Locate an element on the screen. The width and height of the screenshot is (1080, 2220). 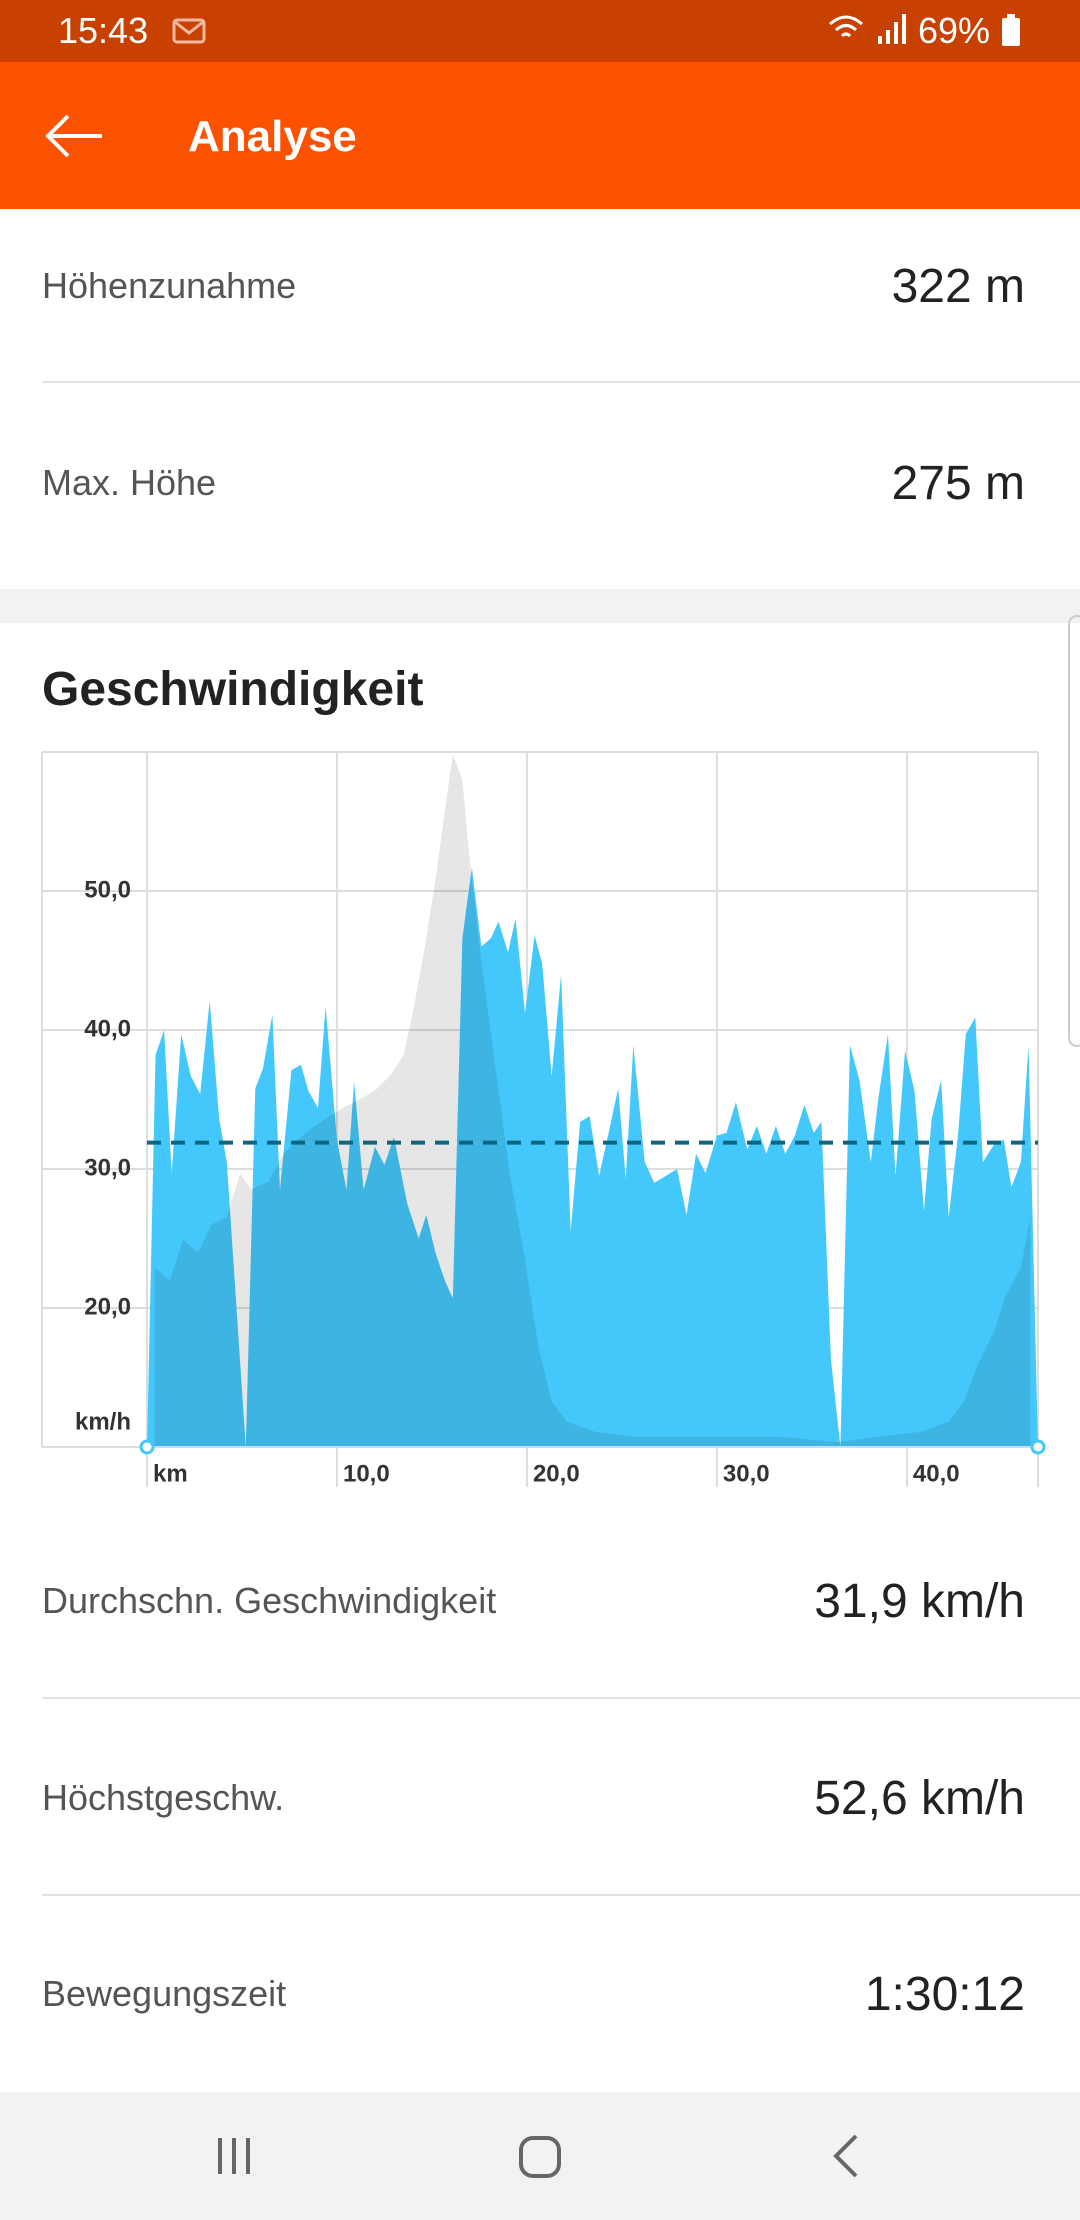
stat-value: 52,6 km/h is located at coordinates (919, 1798).